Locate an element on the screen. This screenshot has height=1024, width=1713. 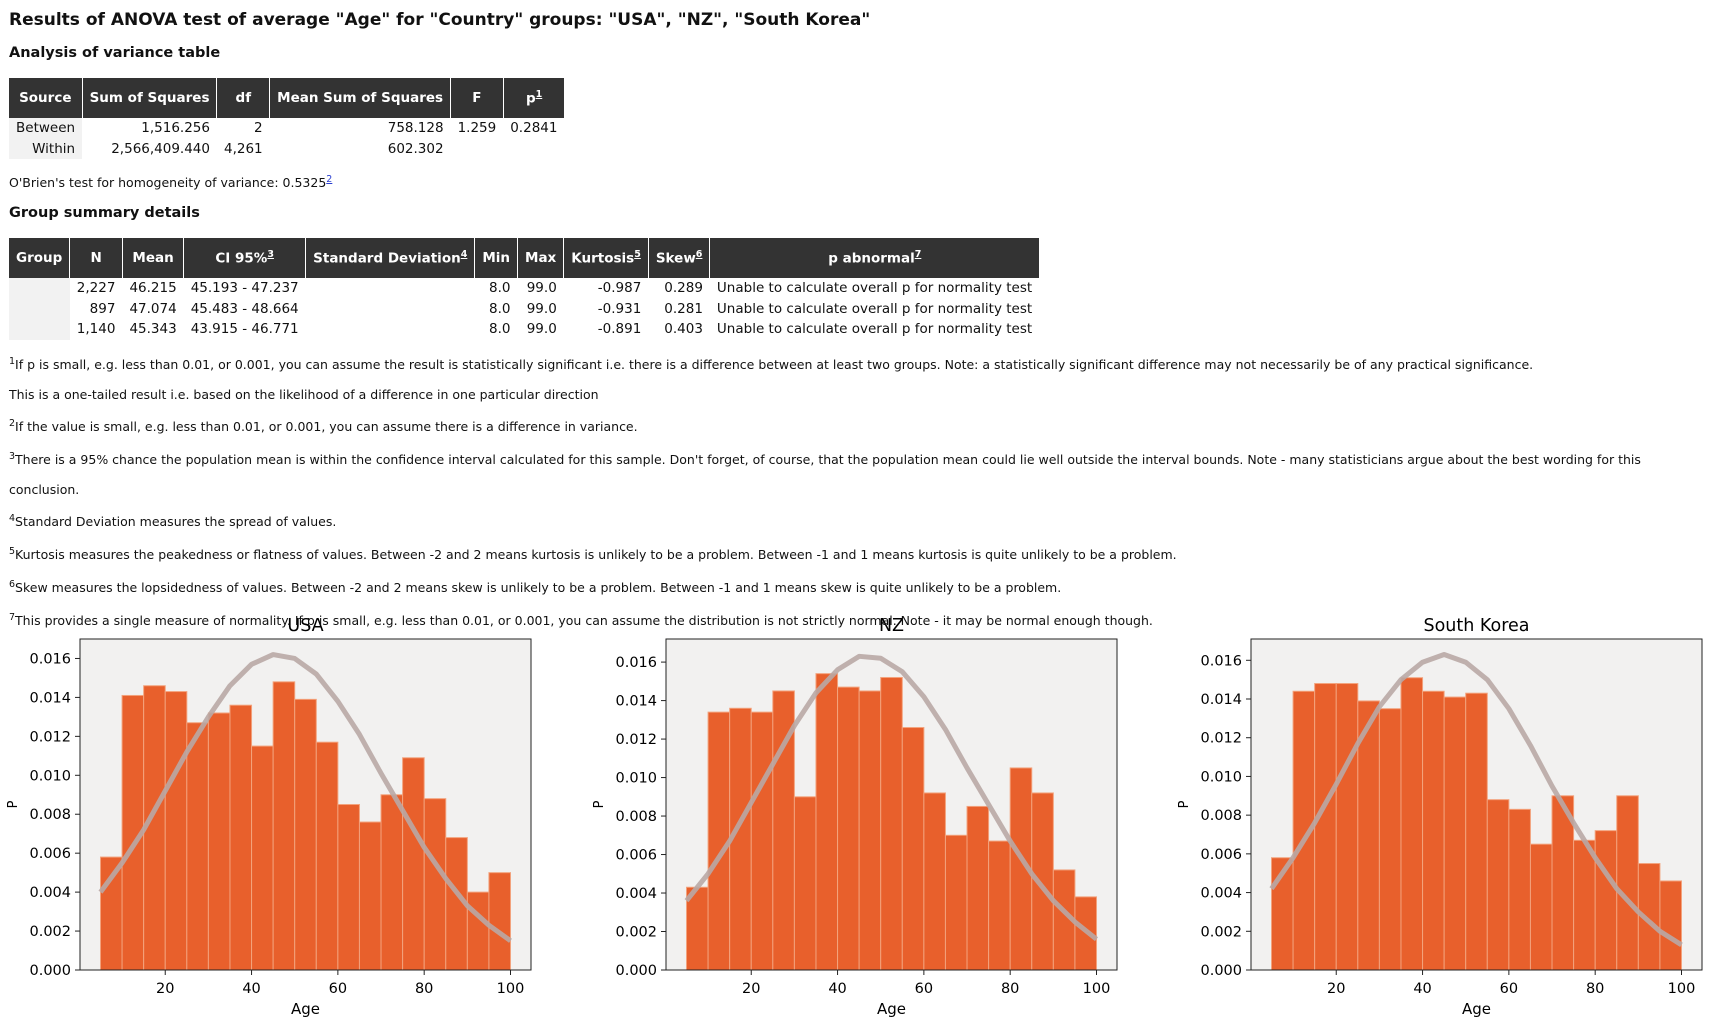
x-tick-label: 60 is located at coordinates (924, 989).